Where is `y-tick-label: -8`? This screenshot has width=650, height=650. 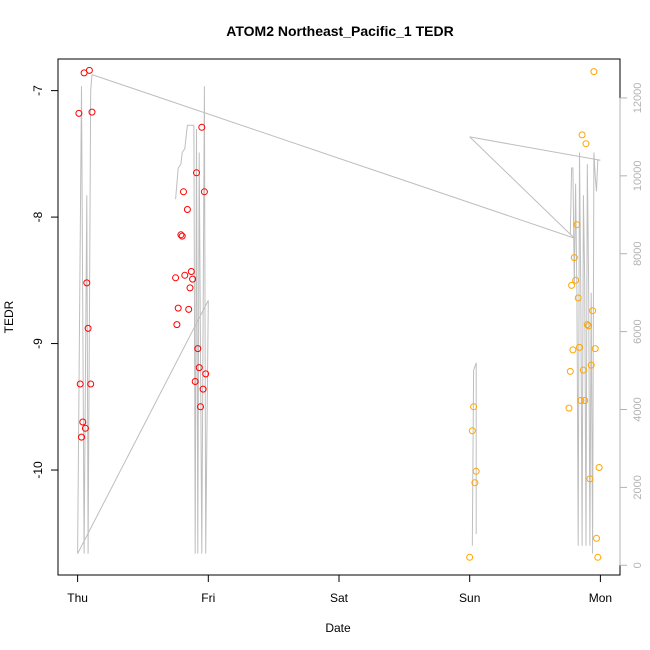
y-tick-label: -8 is located at coordinates (38, 216).